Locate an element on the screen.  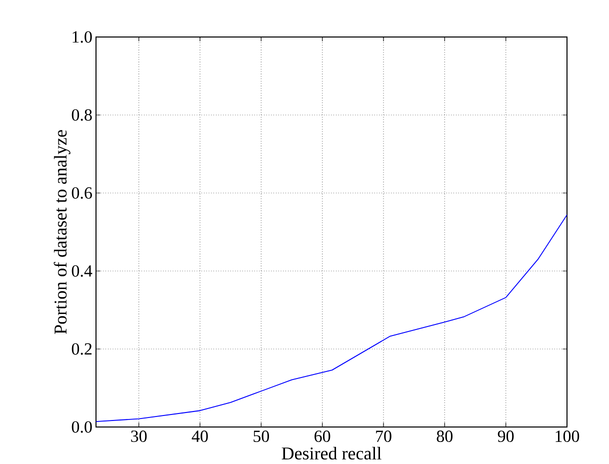
x-tick-label: 40 is located at coordinates (200, 436).